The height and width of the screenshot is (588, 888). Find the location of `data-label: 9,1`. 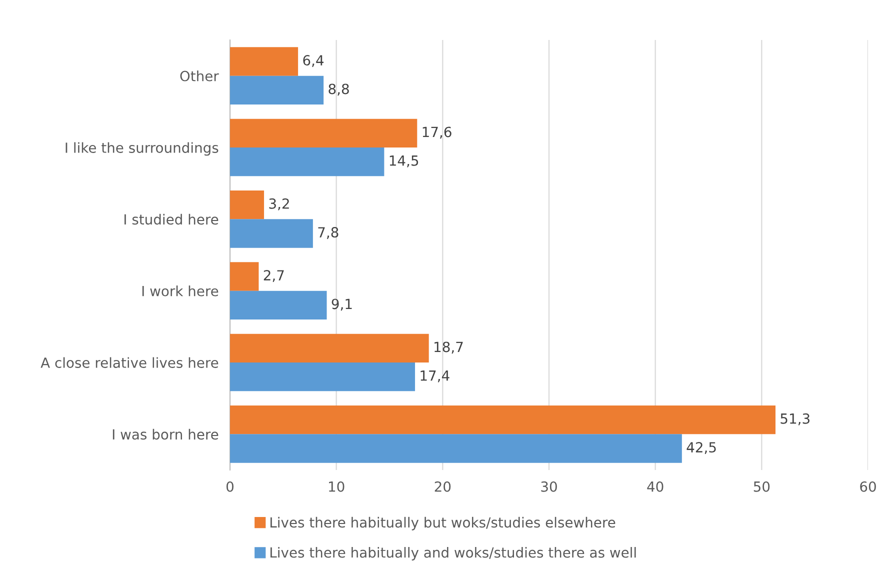

data-label: 9,1 is located at coordinates (342, 304).